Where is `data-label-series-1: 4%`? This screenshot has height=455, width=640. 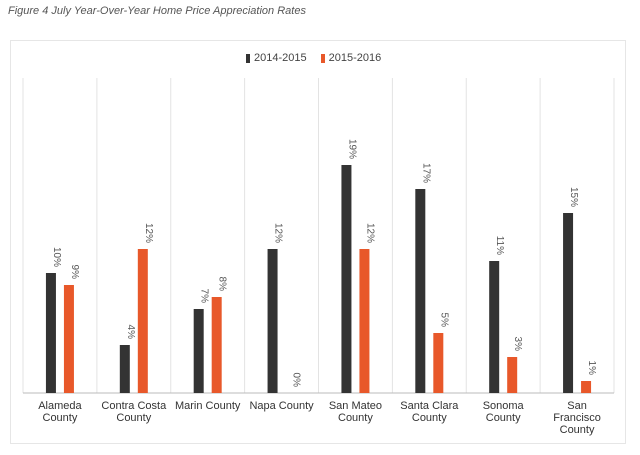 data-label-series-1: 4% is located at coordinates (130, 332).